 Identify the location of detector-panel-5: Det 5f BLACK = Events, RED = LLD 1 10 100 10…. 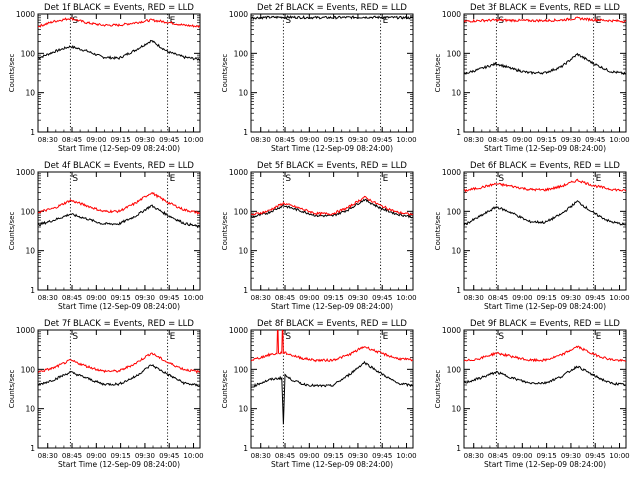
(319, 236).